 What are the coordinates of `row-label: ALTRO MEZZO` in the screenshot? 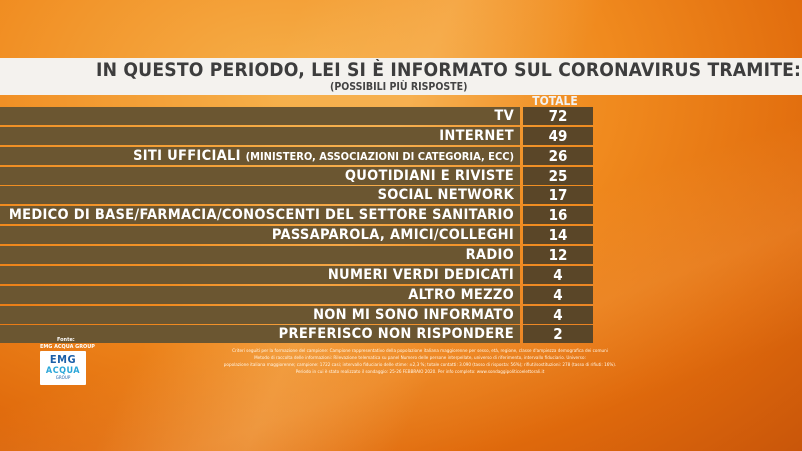 It's located at (461, 295).